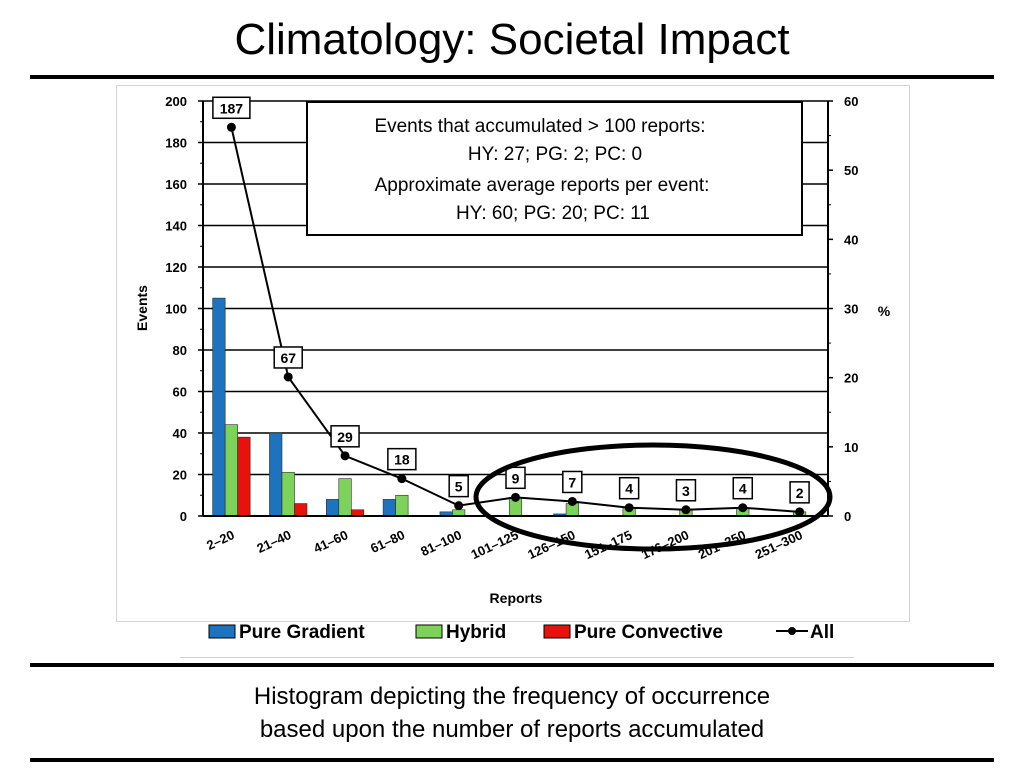 Image resolution: width=1024 pixels, height=768 pixels. I want to click on divider, so click(517, 657).